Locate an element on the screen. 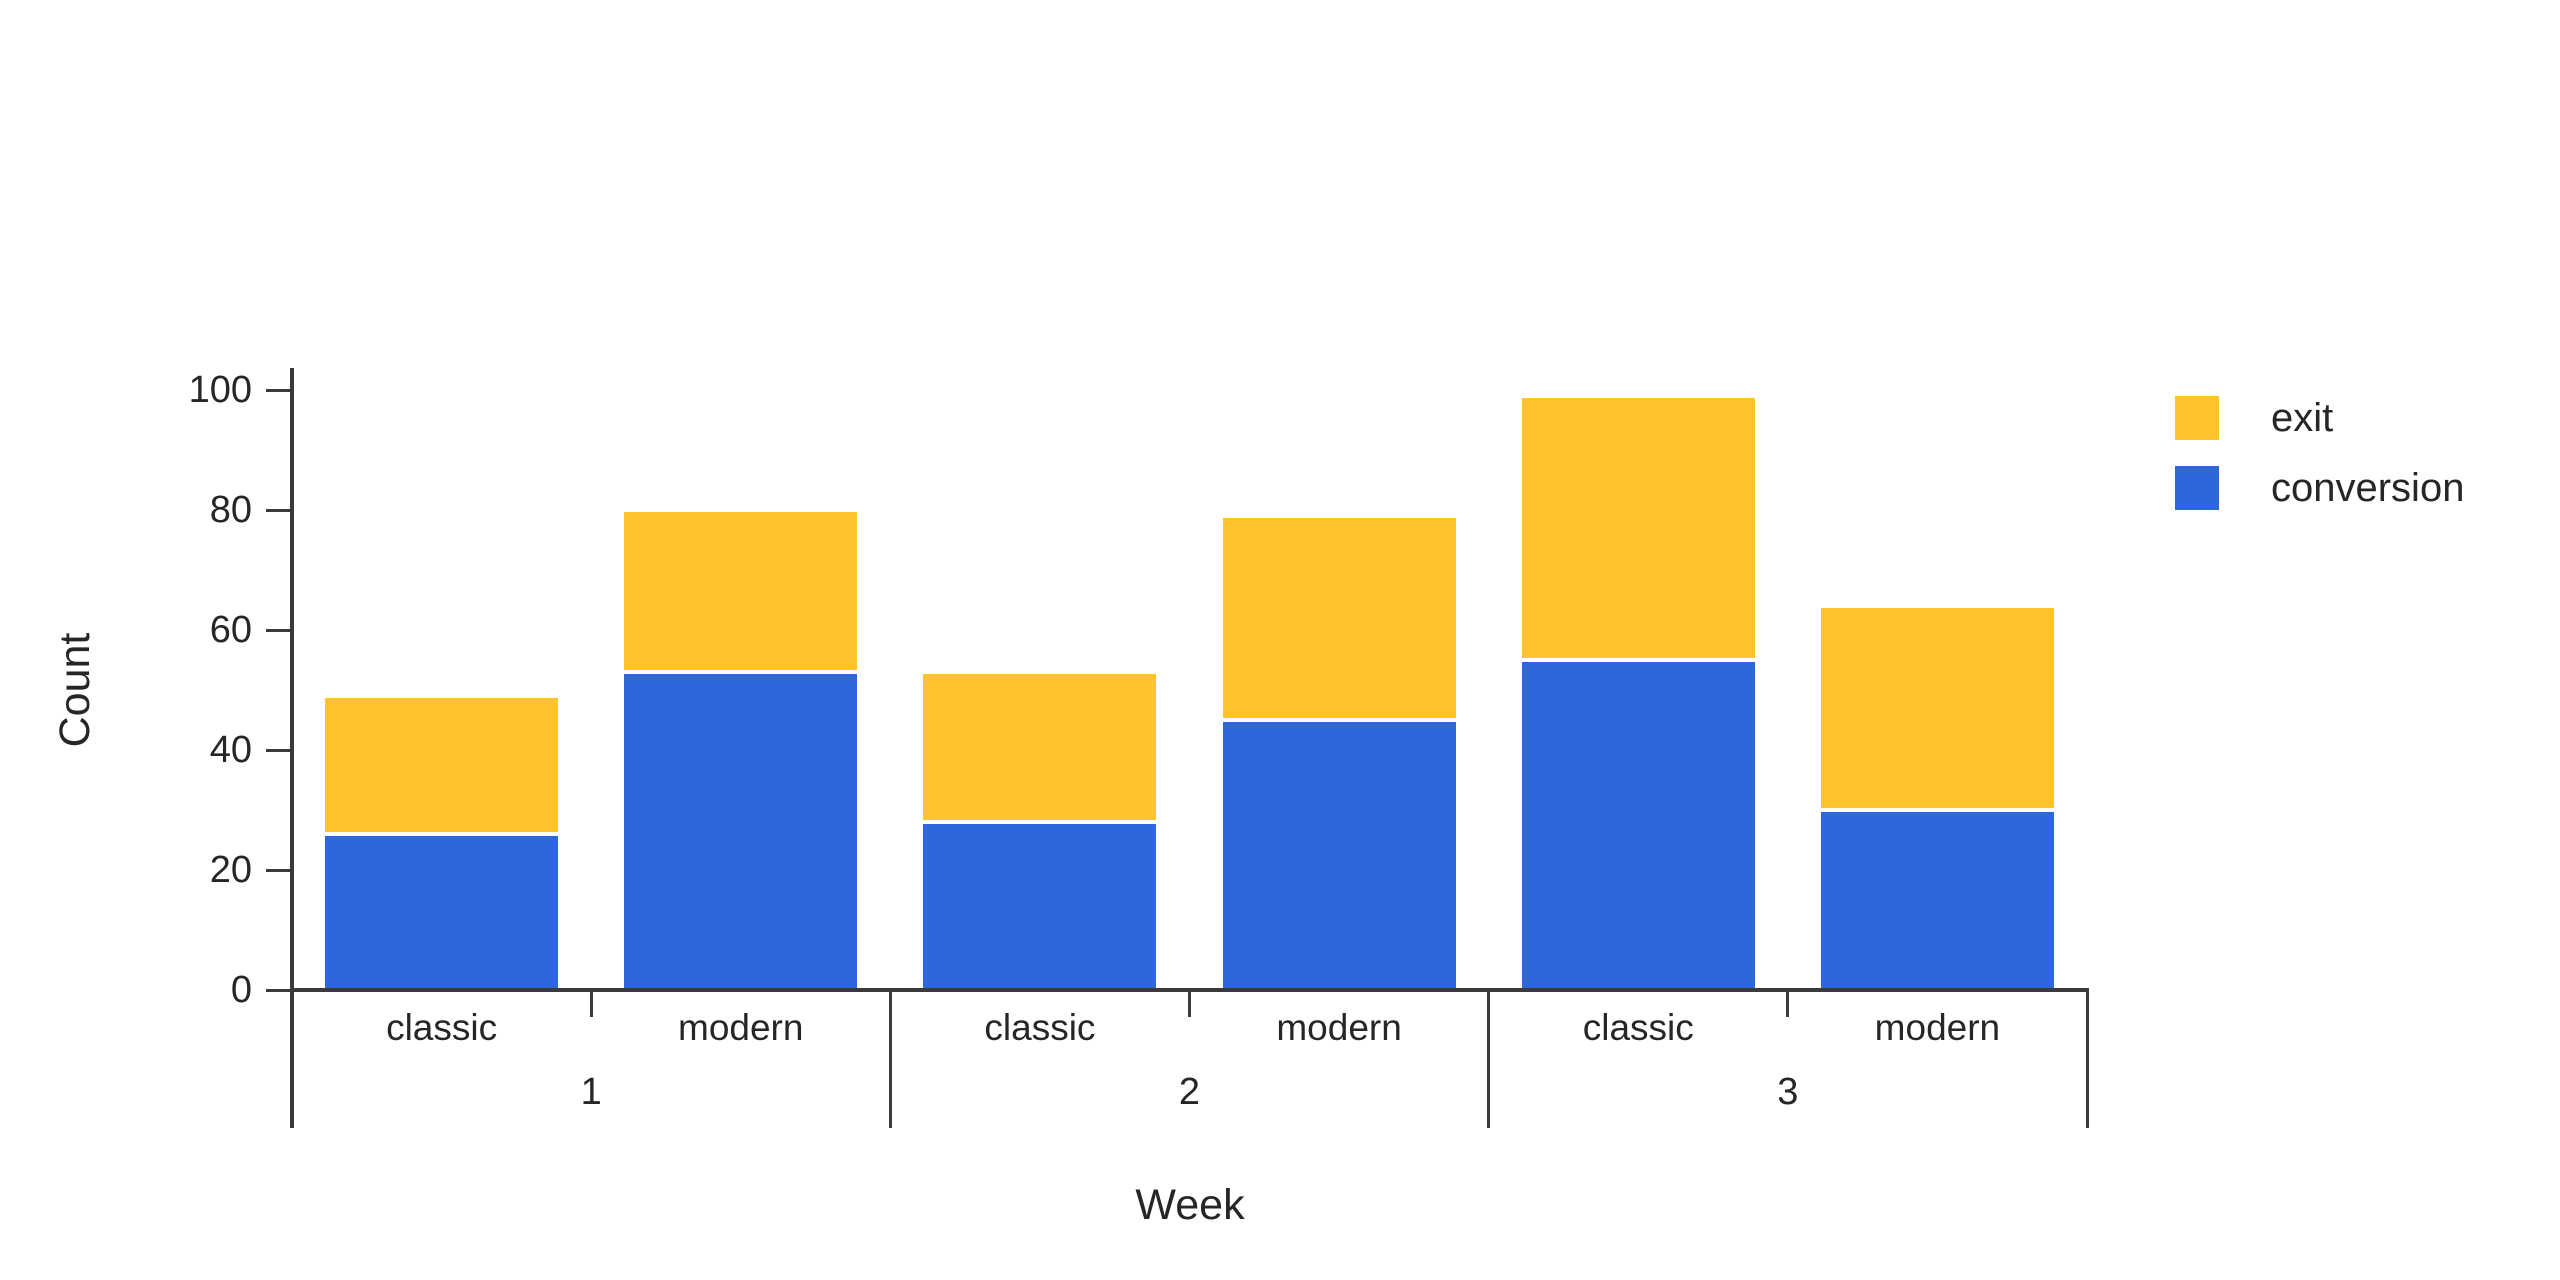  bar-week2-classic-exit is located at coordinates (1040, 747).